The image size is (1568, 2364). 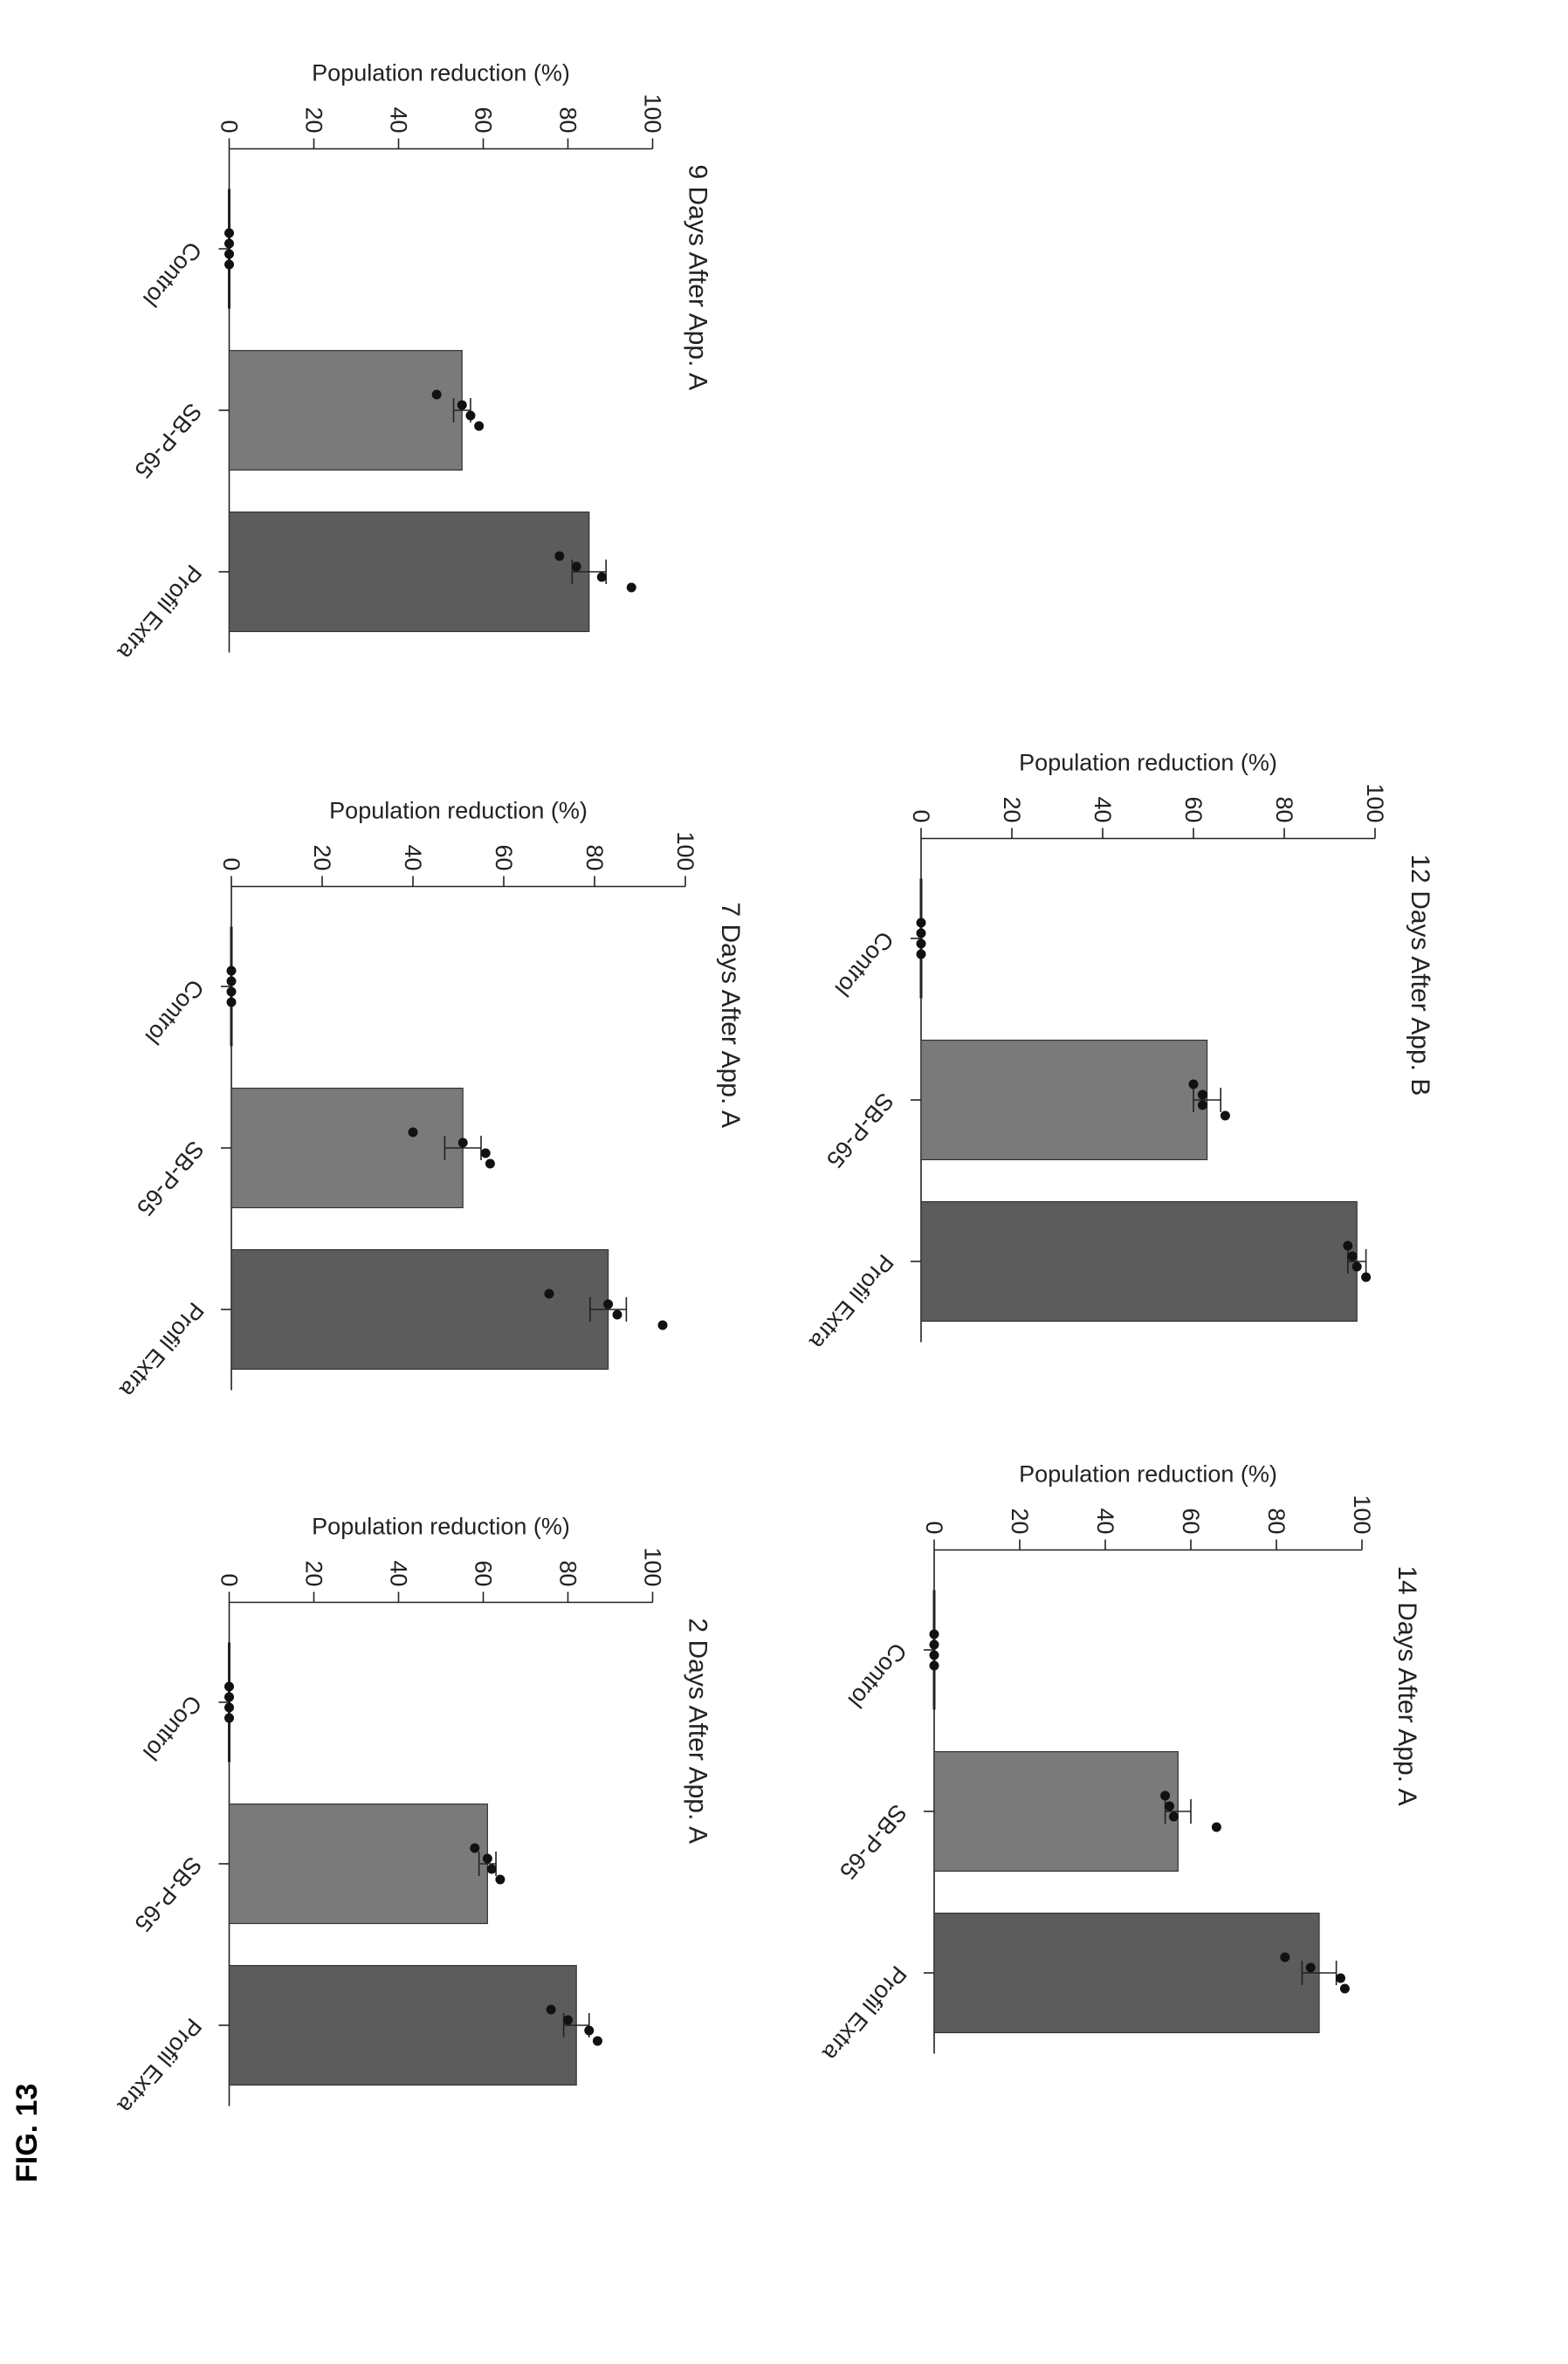 What do you see at coordinates (877, 1675) in the screenshot?
I see `category-label-4: Control` at bounding box center [877, 1675].